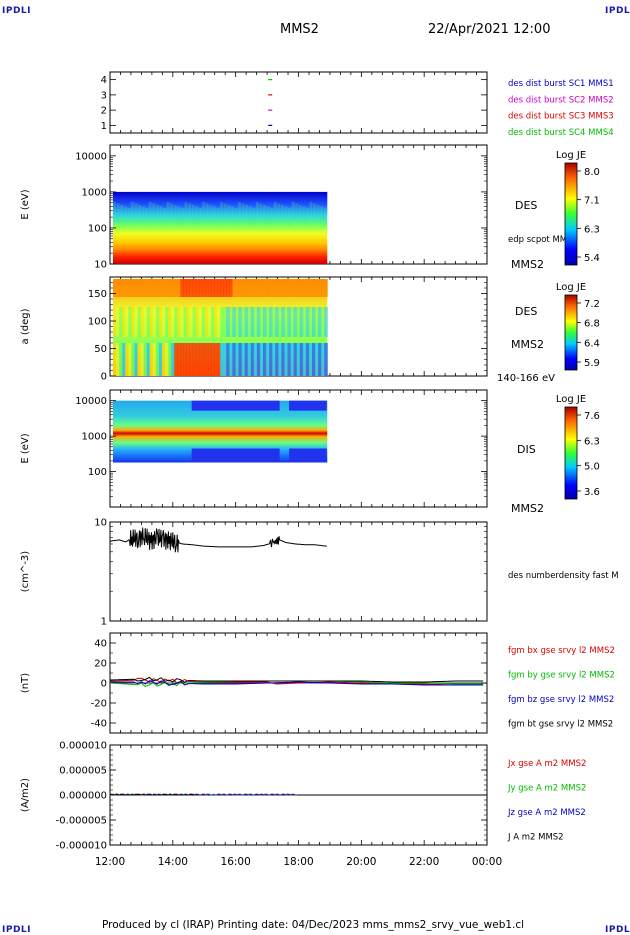 This screenshot has height=935, width=630. Describe the element at coordinates (299, 29) in the screenshot. I see `spacecraft-title: MMS2` at that location.